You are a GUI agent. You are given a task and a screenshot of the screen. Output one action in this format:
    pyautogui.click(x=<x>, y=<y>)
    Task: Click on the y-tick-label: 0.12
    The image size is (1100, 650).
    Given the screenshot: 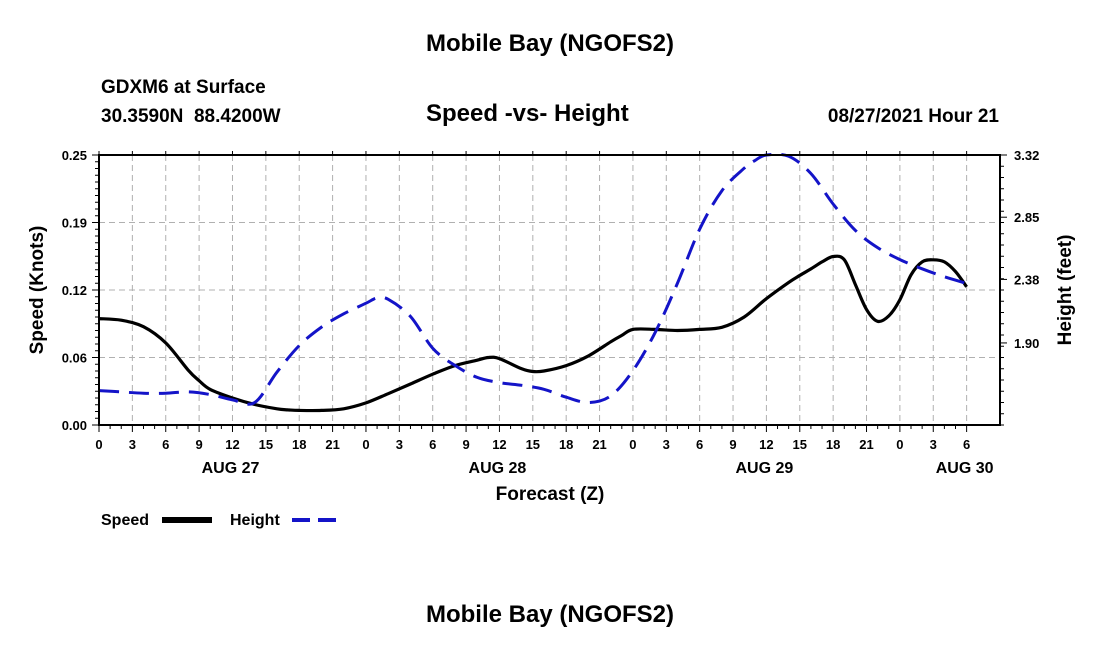 What is the action you would take?
    pyautogui.click(x=74, y=290)
    